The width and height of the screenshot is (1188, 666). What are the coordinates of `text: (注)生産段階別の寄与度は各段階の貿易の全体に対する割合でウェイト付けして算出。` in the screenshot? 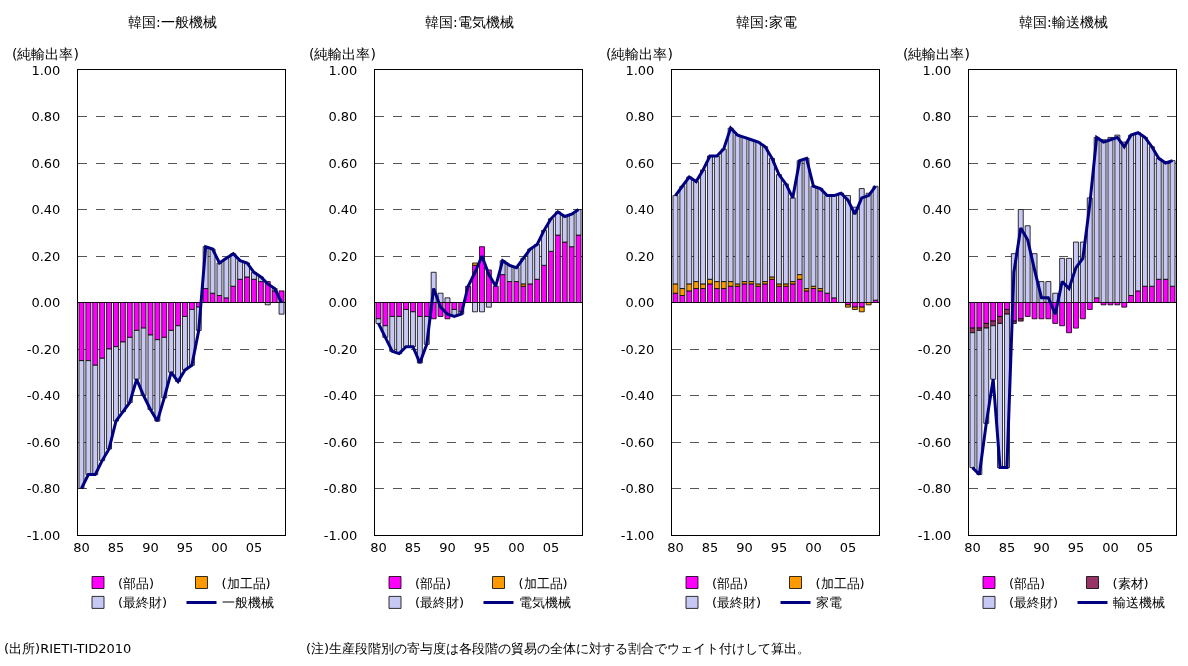 It's located at (558, 649).